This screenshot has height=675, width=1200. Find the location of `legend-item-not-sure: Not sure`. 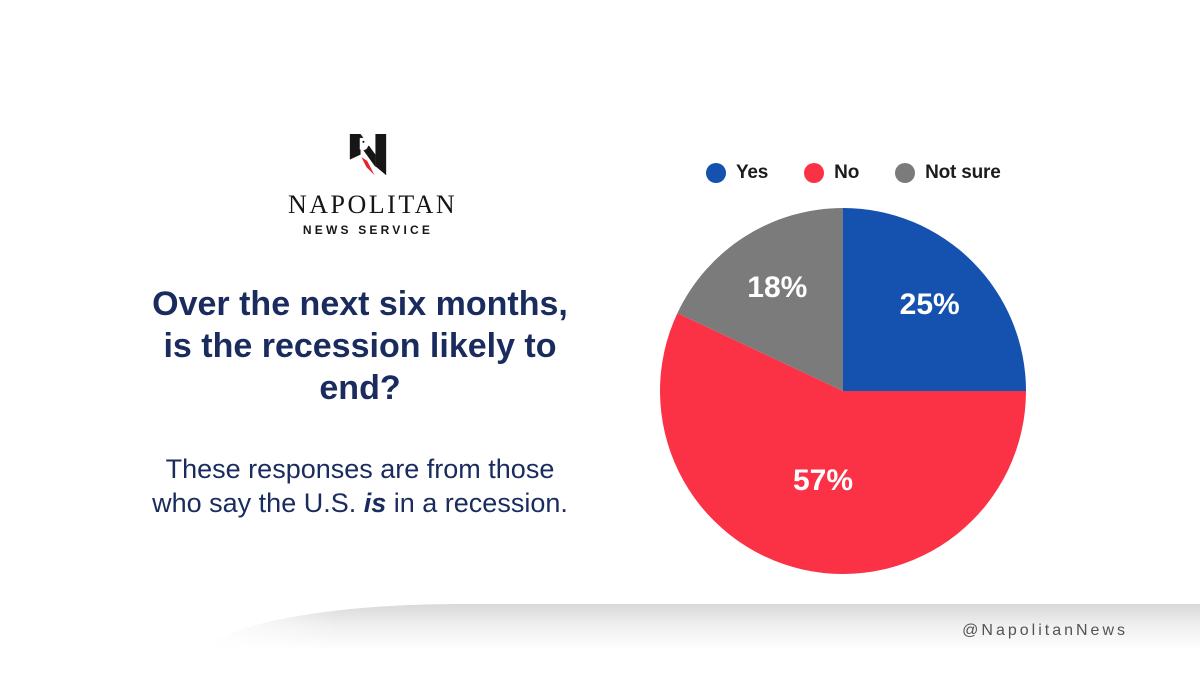

legend-item-not-sure: Not sure is located at coordinates (948, 173).